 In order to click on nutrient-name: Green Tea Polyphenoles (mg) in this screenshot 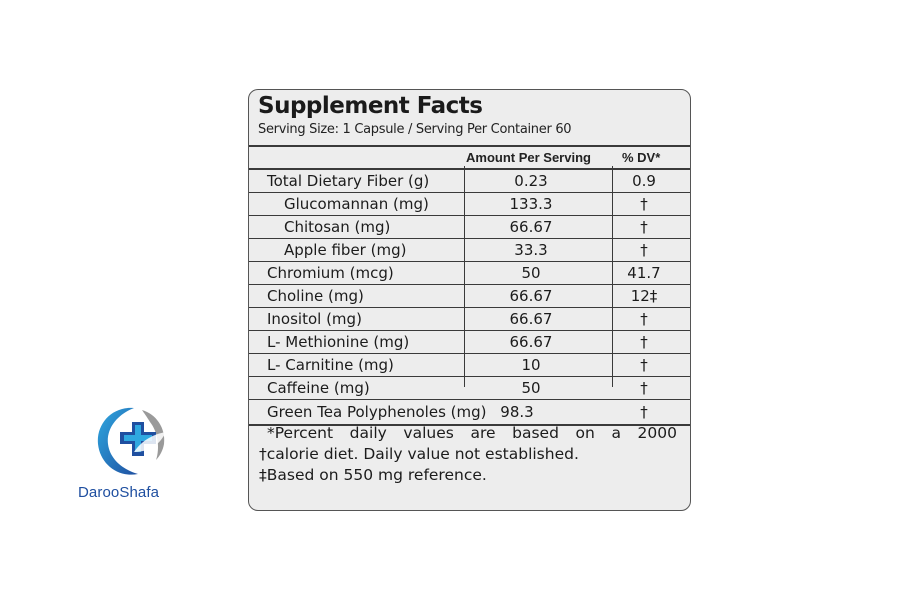, I will do `click(377, 412)`.